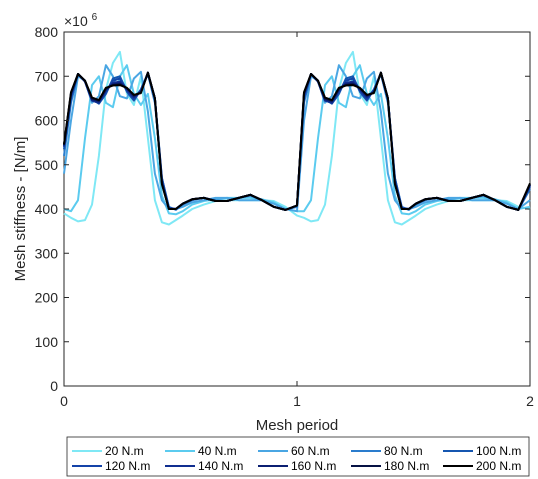 Image resolution: width=538 pixels, height=479 pixels. What do you see at coordinates (47, 76) in the screenshot?
I see `y-tick-label: 700` at bounding box center [47, 76].